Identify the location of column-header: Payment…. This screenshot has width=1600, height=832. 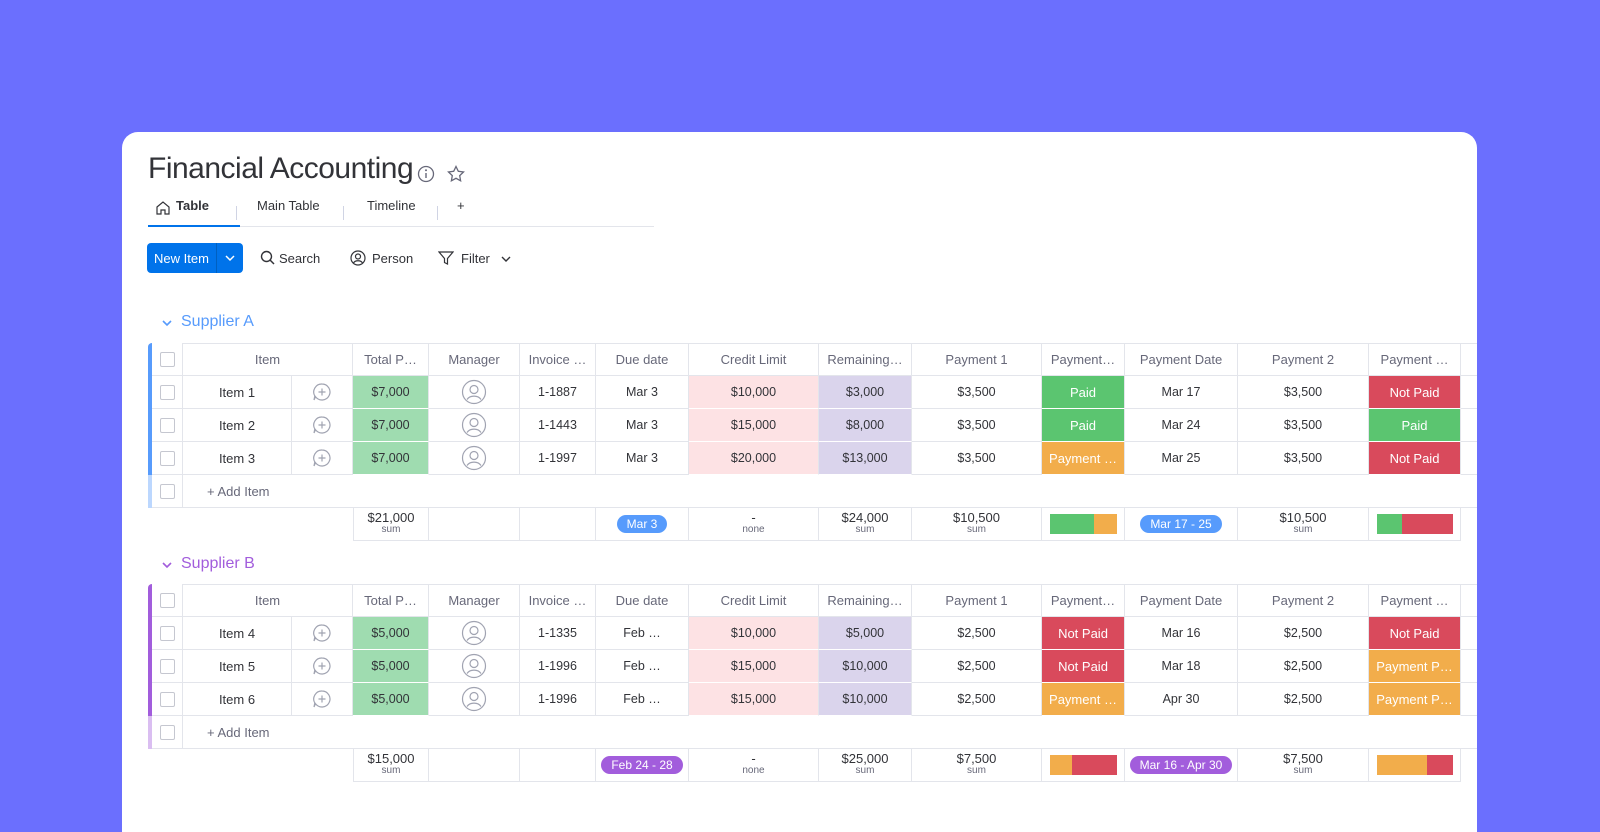
(1083, 600).